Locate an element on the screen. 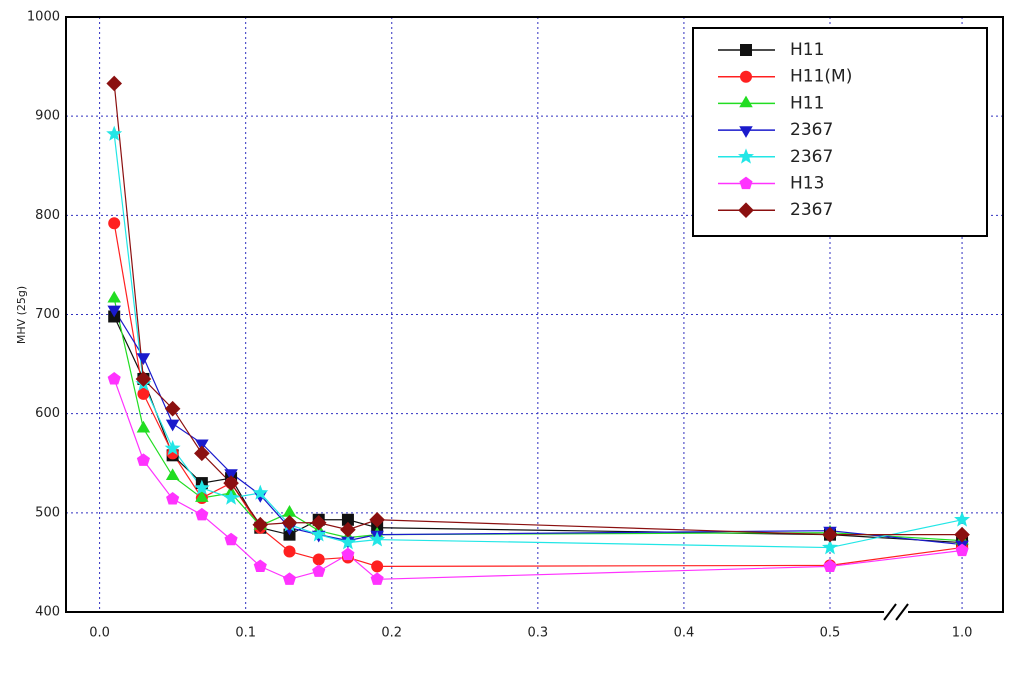 The image size is (1024, 683). y-tick-label: 800 is located at coordinates (47, 215).